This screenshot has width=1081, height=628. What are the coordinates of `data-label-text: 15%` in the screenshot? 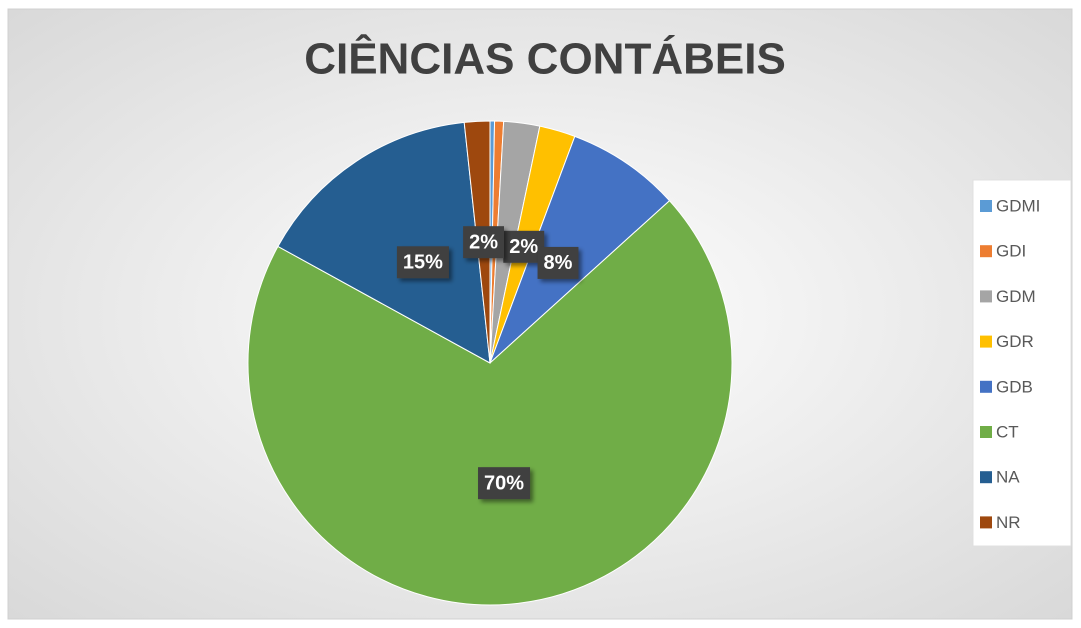 It's located at (423, 263).